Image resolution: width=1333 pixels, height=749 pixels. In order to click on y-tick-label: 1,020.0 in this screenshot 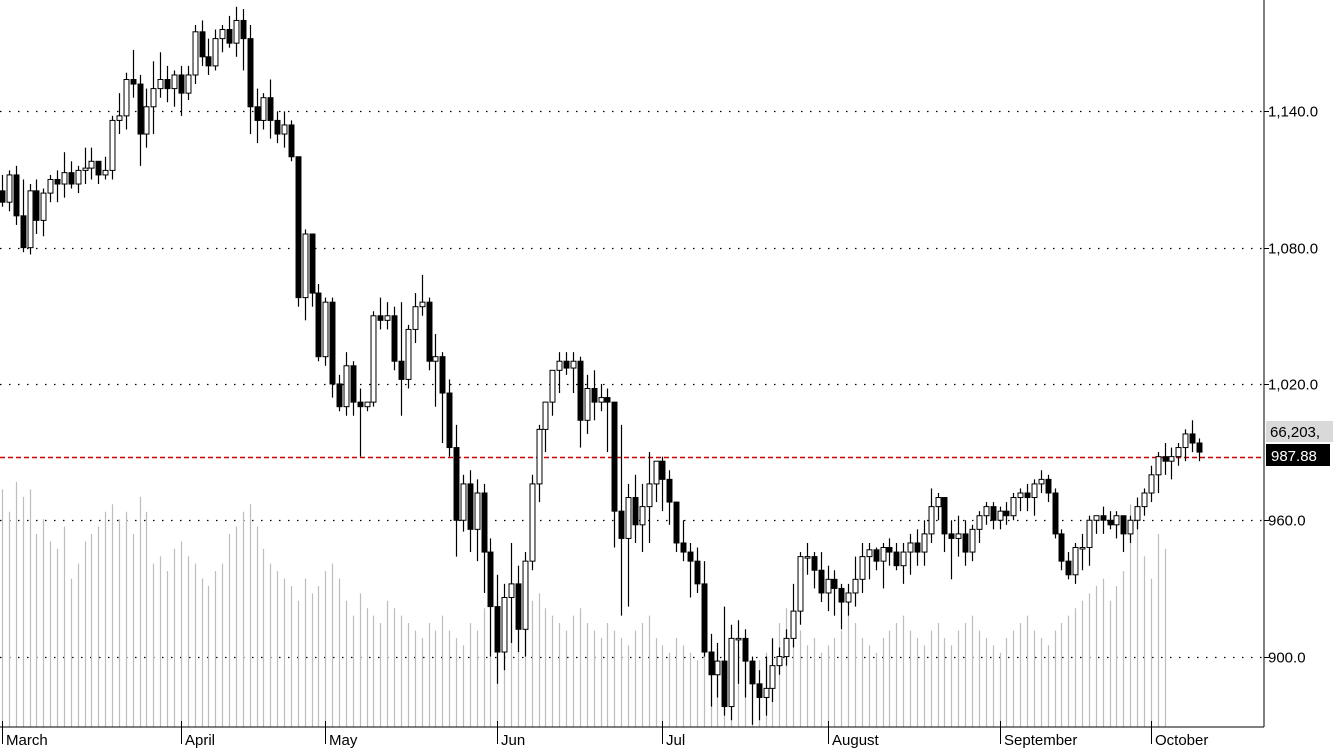, I will do `click(1293, 385)`.